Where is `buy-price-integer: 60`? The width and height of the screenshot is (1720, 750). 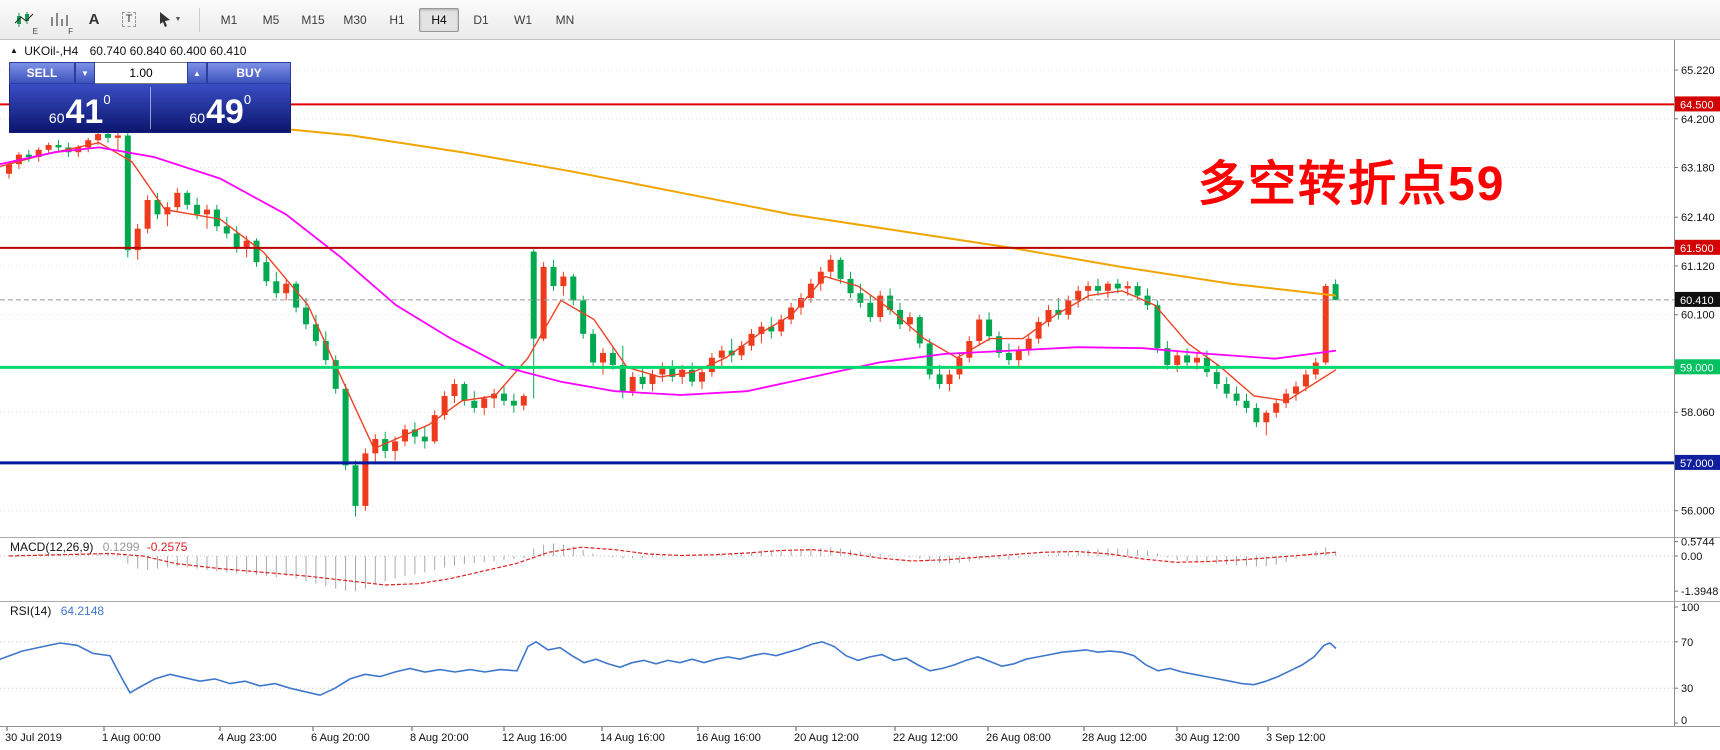 buy-price-integer: 60 is located at coordinates (197, 118).